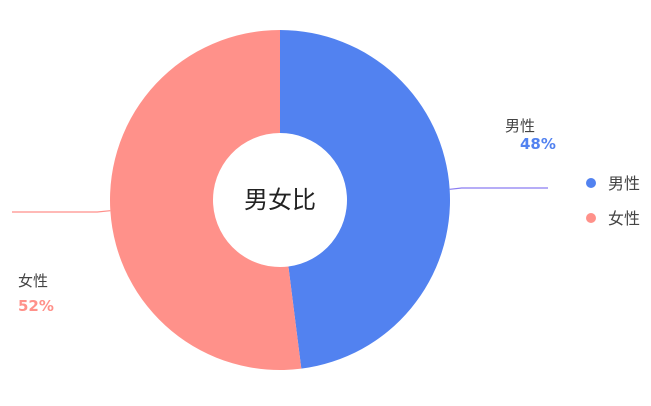  Describe the element at coordinates (624, 183) in the screenshot. I see `legend-label: 男性` at that location.